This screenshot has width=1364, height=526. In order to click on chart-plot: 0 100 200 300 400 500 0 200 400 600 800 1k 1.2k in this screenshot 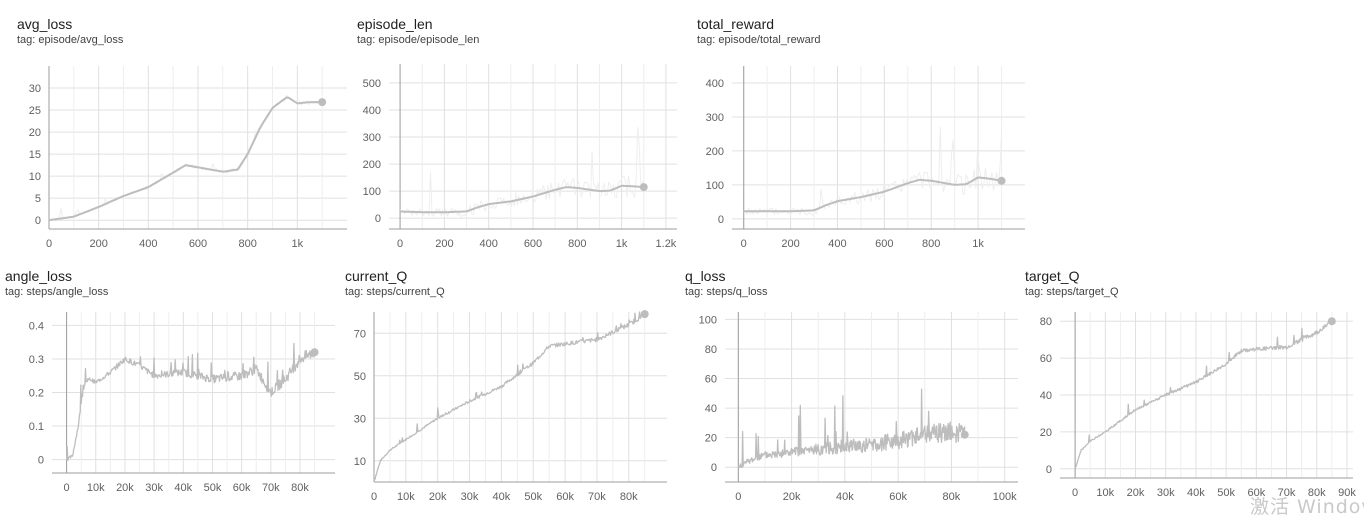, I will do `click(520, 157)`.